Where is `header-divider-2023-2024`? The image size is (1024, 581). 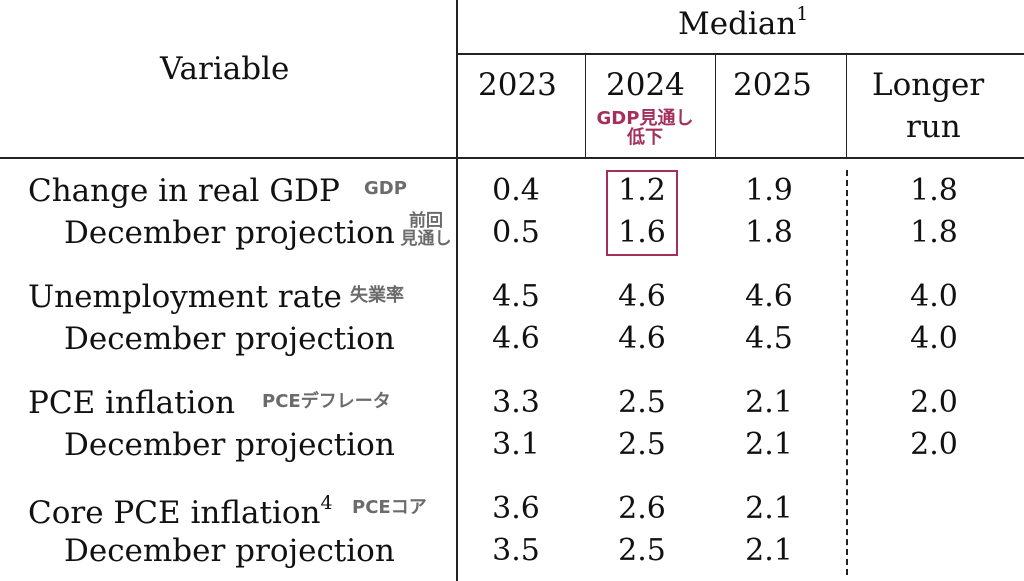
header-divider-2023-2024 is located at coordinates (585, 106).